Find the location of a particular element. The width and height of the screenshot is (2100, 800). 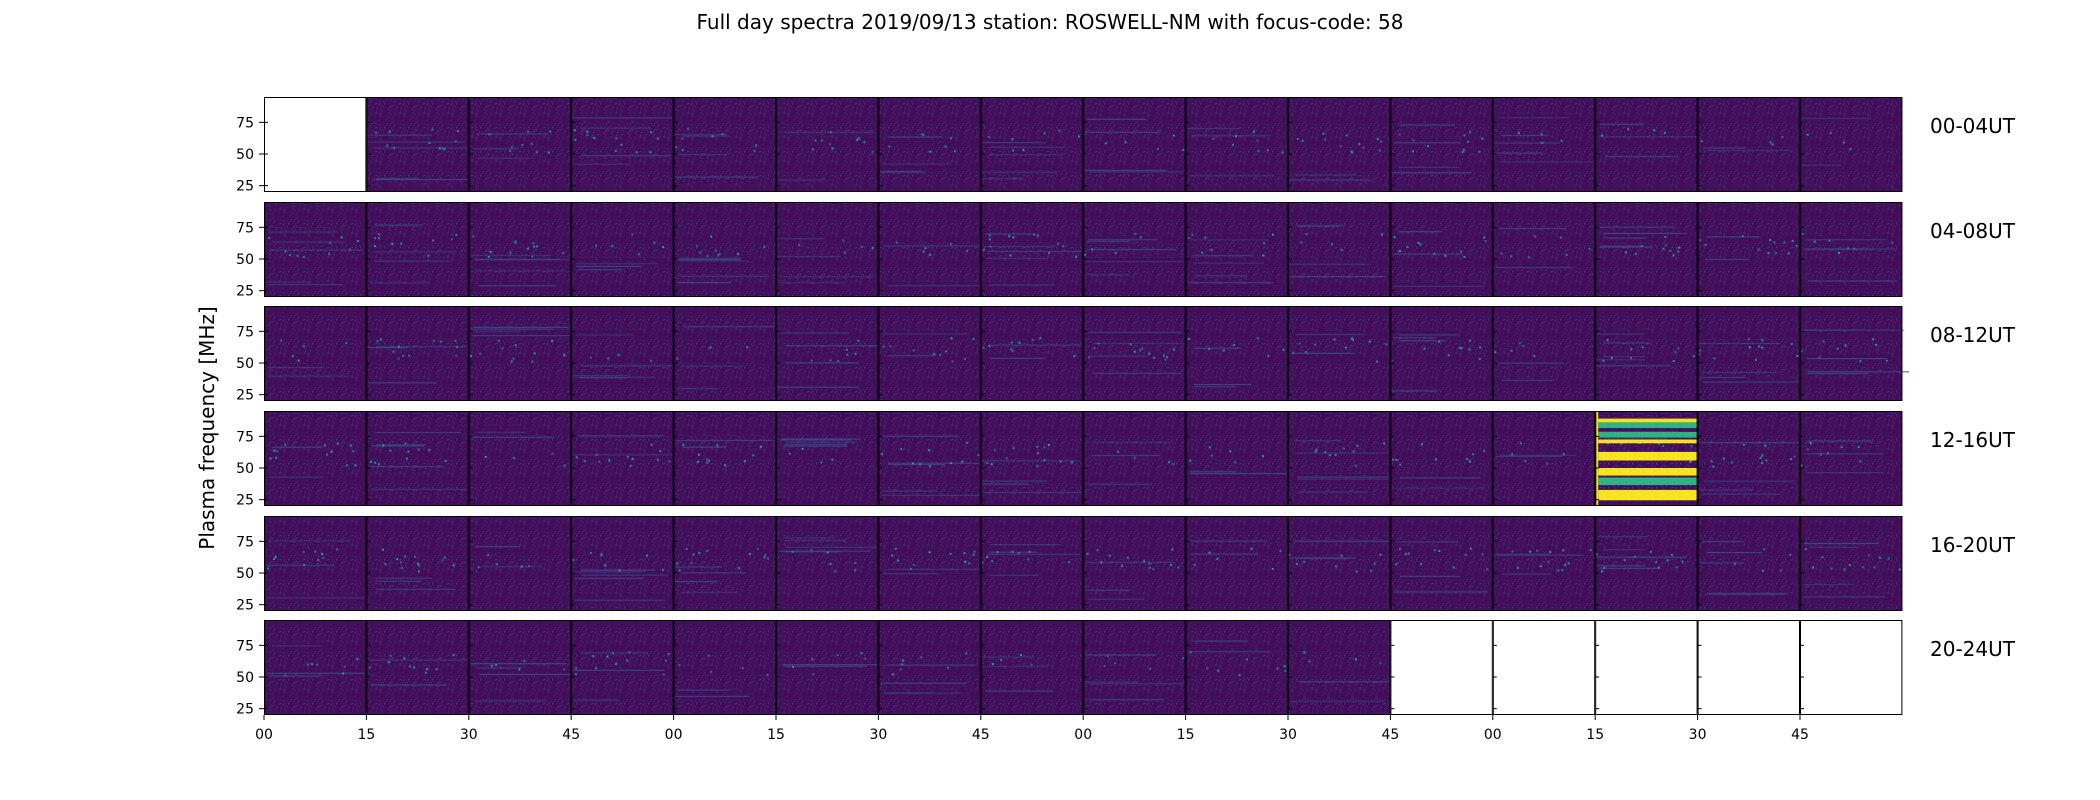

y-tick-label: 75 is located at coordinates (245, 437).